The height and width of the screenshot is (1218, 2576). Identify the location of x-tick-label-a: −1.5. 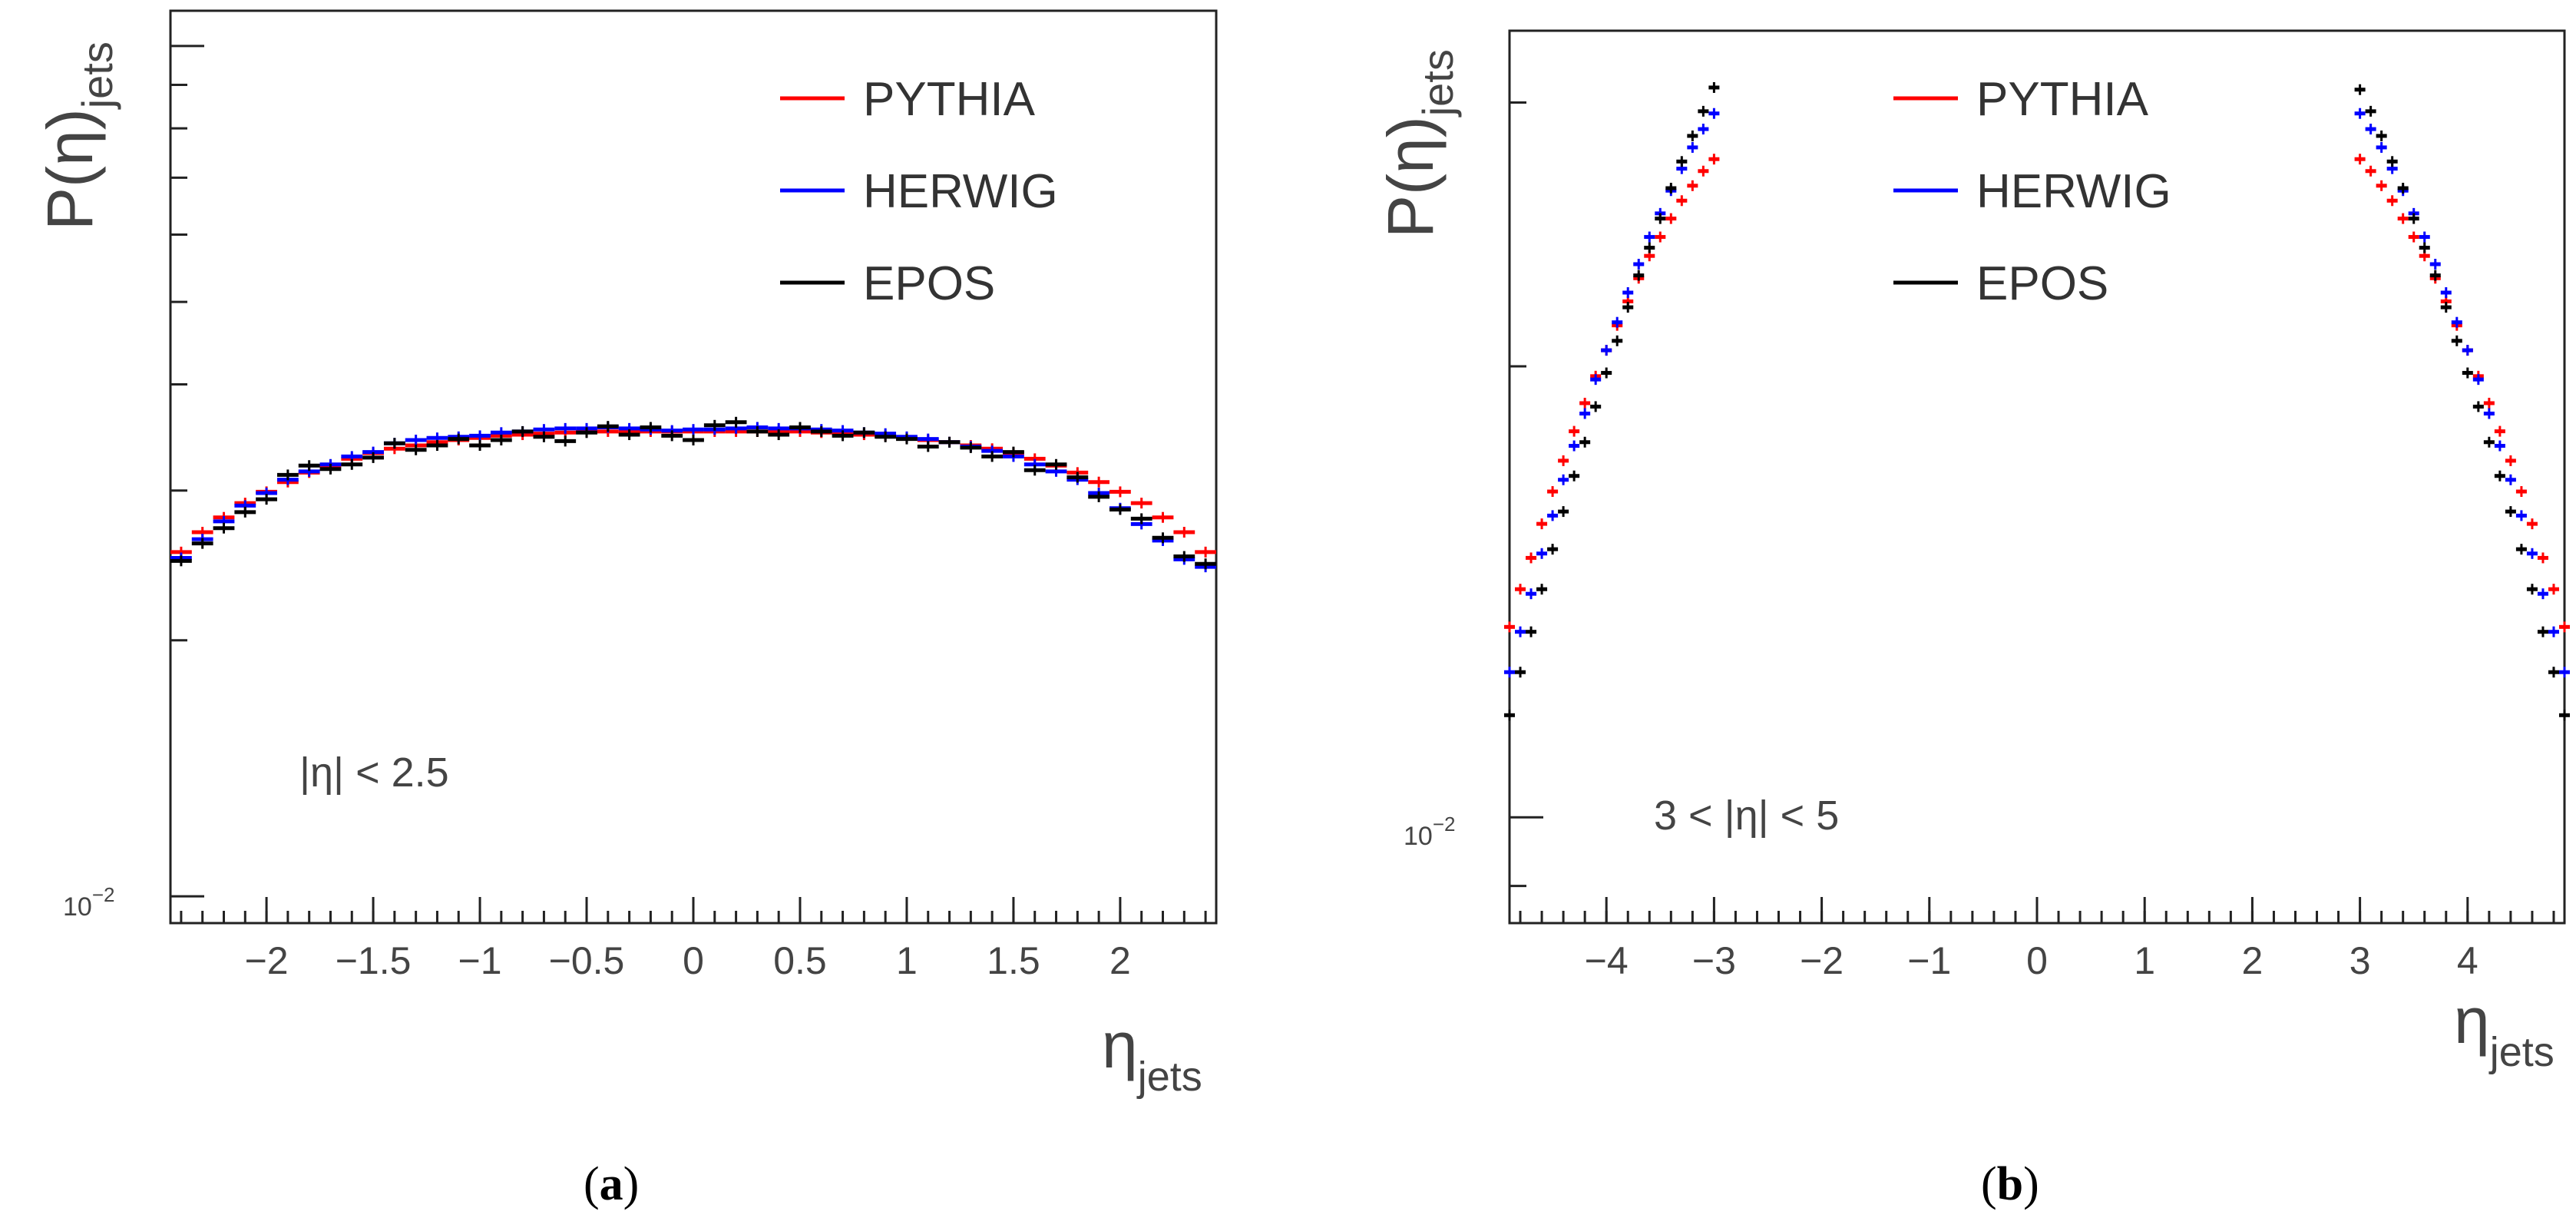
(374, 960).